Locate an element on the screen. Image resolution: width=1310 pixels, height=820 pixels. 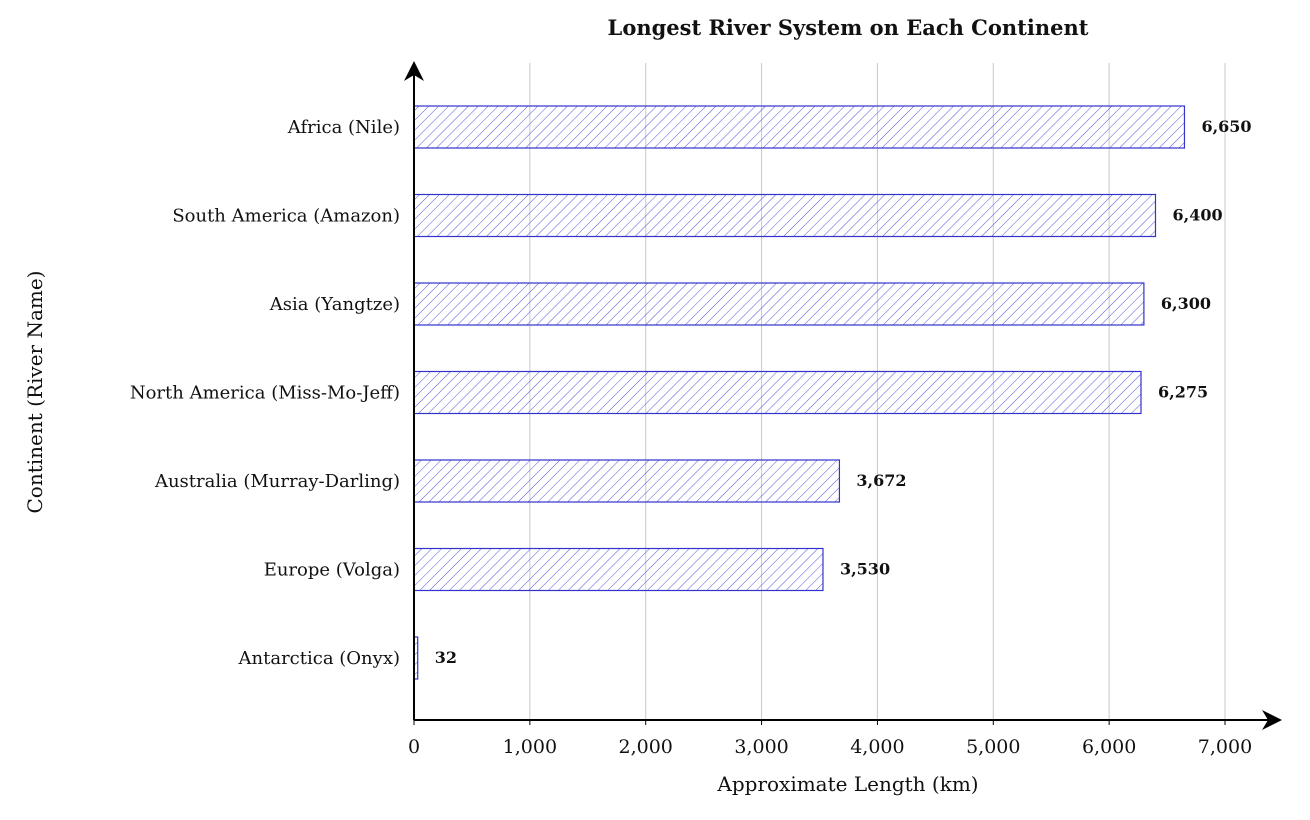
value-label: 6,275 is located at coordinates (1183, 392).